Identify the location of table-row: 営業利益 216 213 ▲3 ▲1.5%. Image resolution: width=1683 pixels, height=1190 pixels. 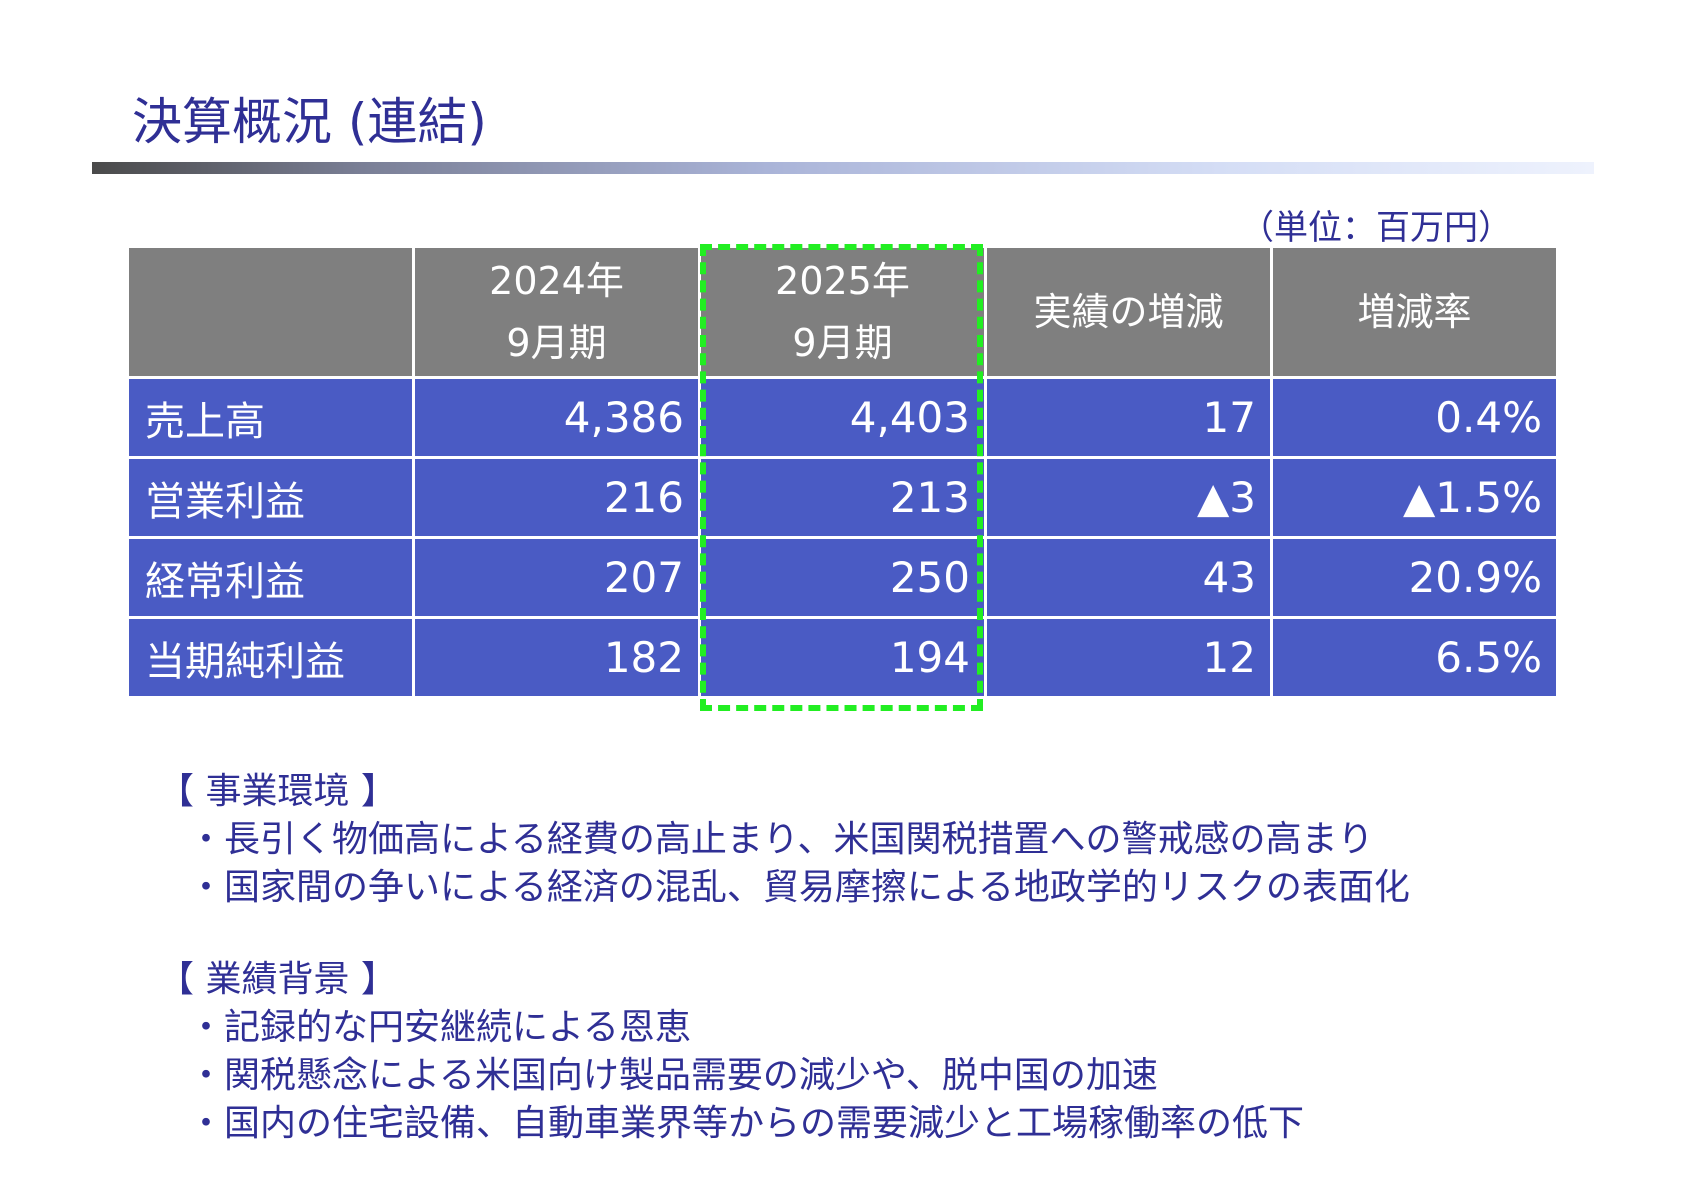
(842, 497).